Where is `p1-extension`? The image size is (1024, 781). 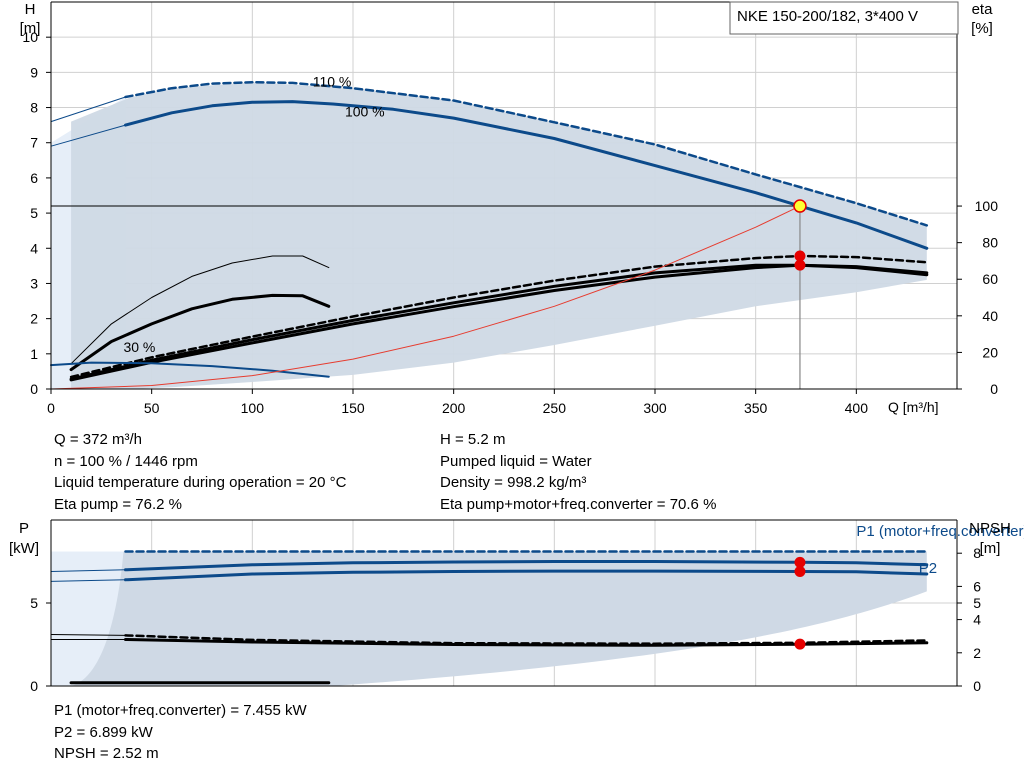
p1-extension is located at coordinates (88, 570).